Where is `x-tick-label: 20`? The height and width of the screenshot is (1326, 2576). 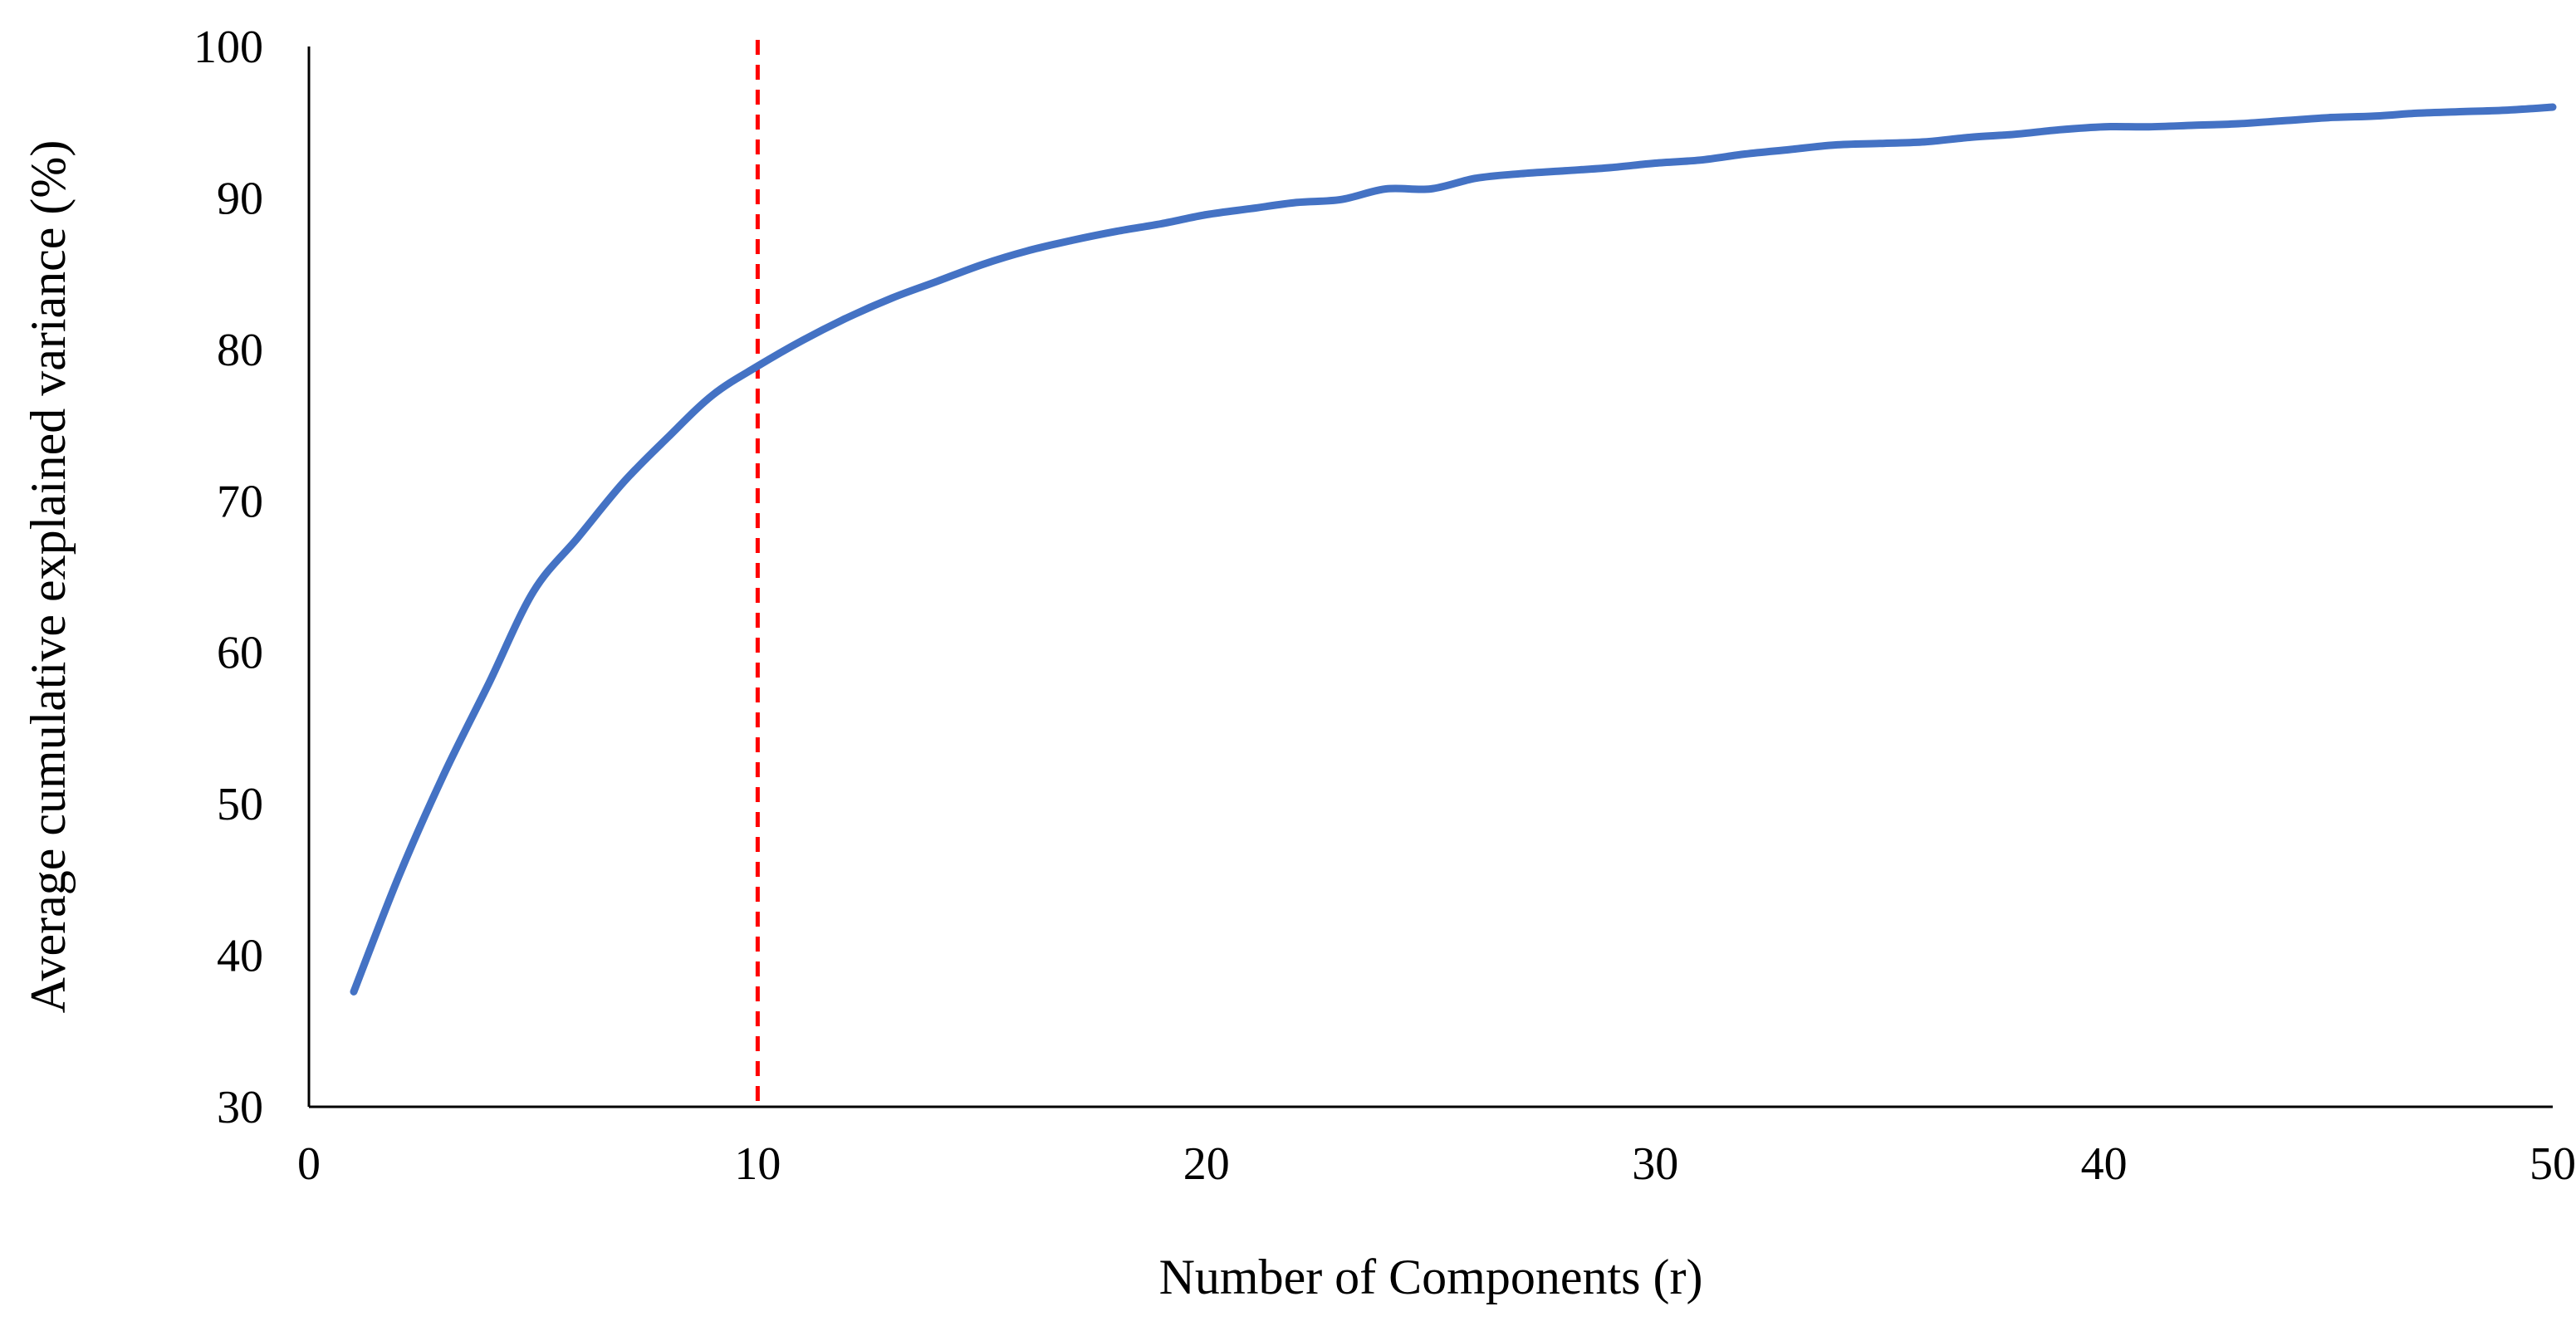 x-tick-label: 20 is located at coordinates (1207, 1164).